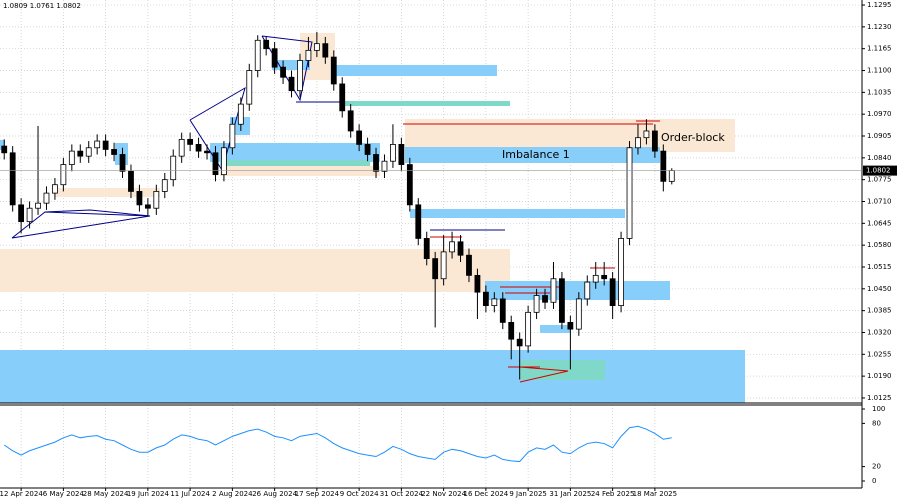 The width and height of the screenshot is (900, 500). I want to click on y-tick-label: 1.1165, so click(879, 49).